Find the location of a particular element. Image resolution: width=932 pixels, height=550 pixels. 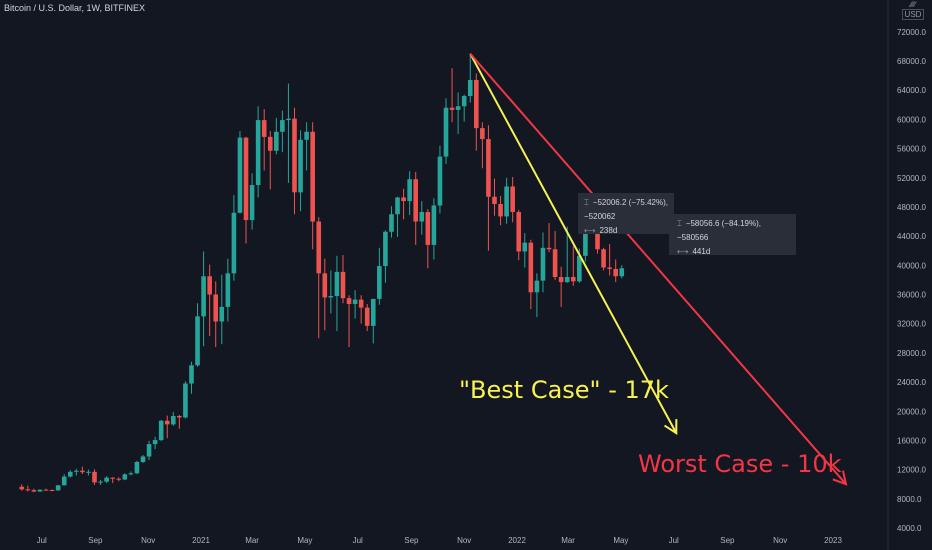

x-tick-label: Jul is located at coordinates (358, 540).